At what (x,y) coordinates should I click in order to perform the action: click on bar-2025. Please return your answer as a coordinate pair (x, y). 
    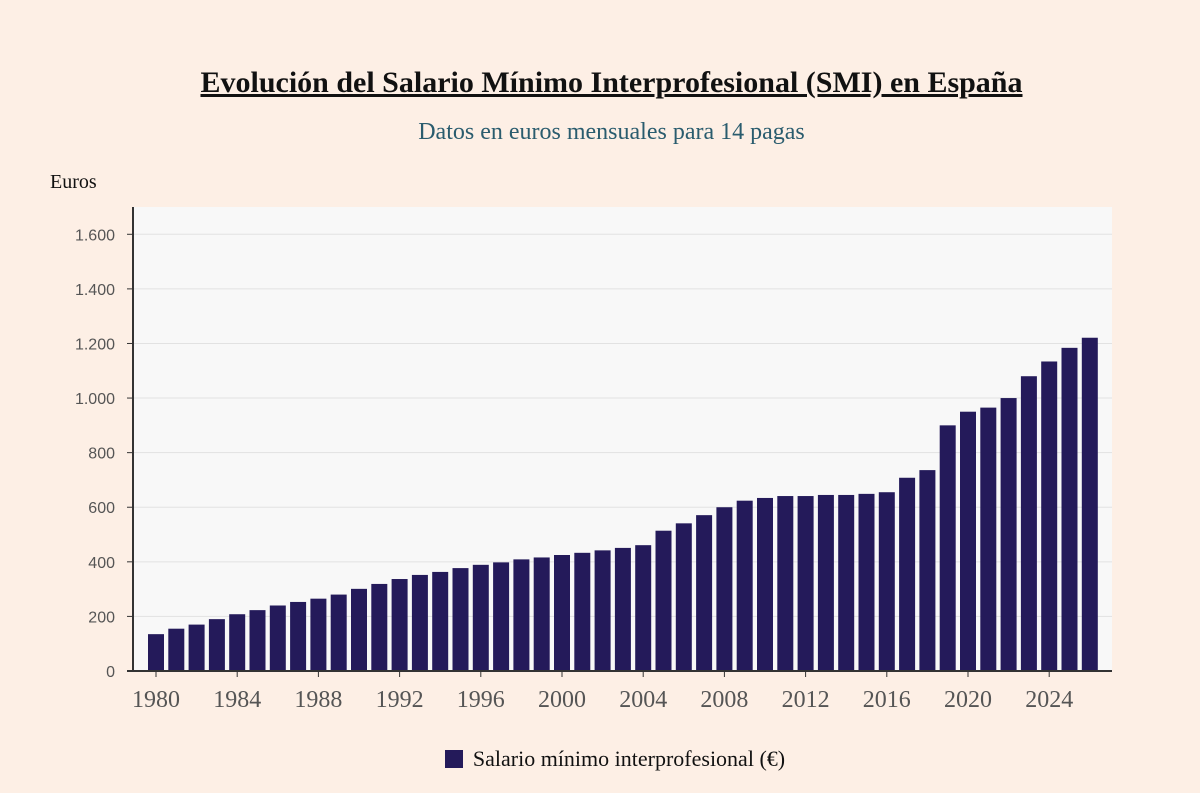
    Looking at the image, I should click on (1069, 509).